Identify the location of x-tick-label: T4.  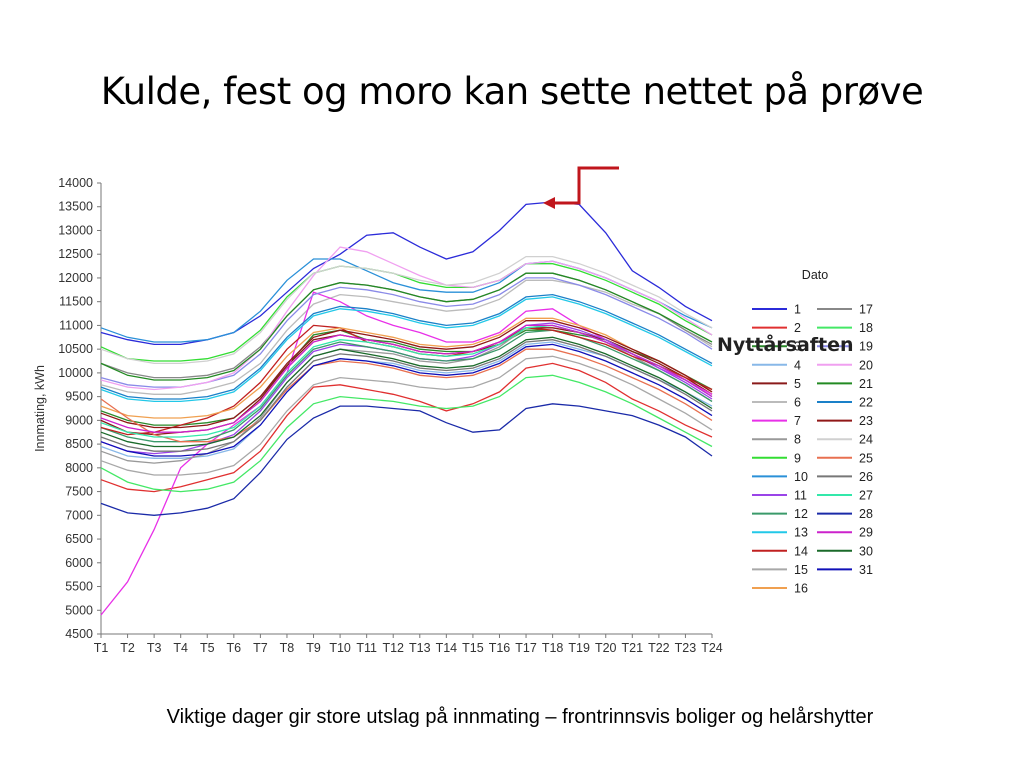
(180, 648).